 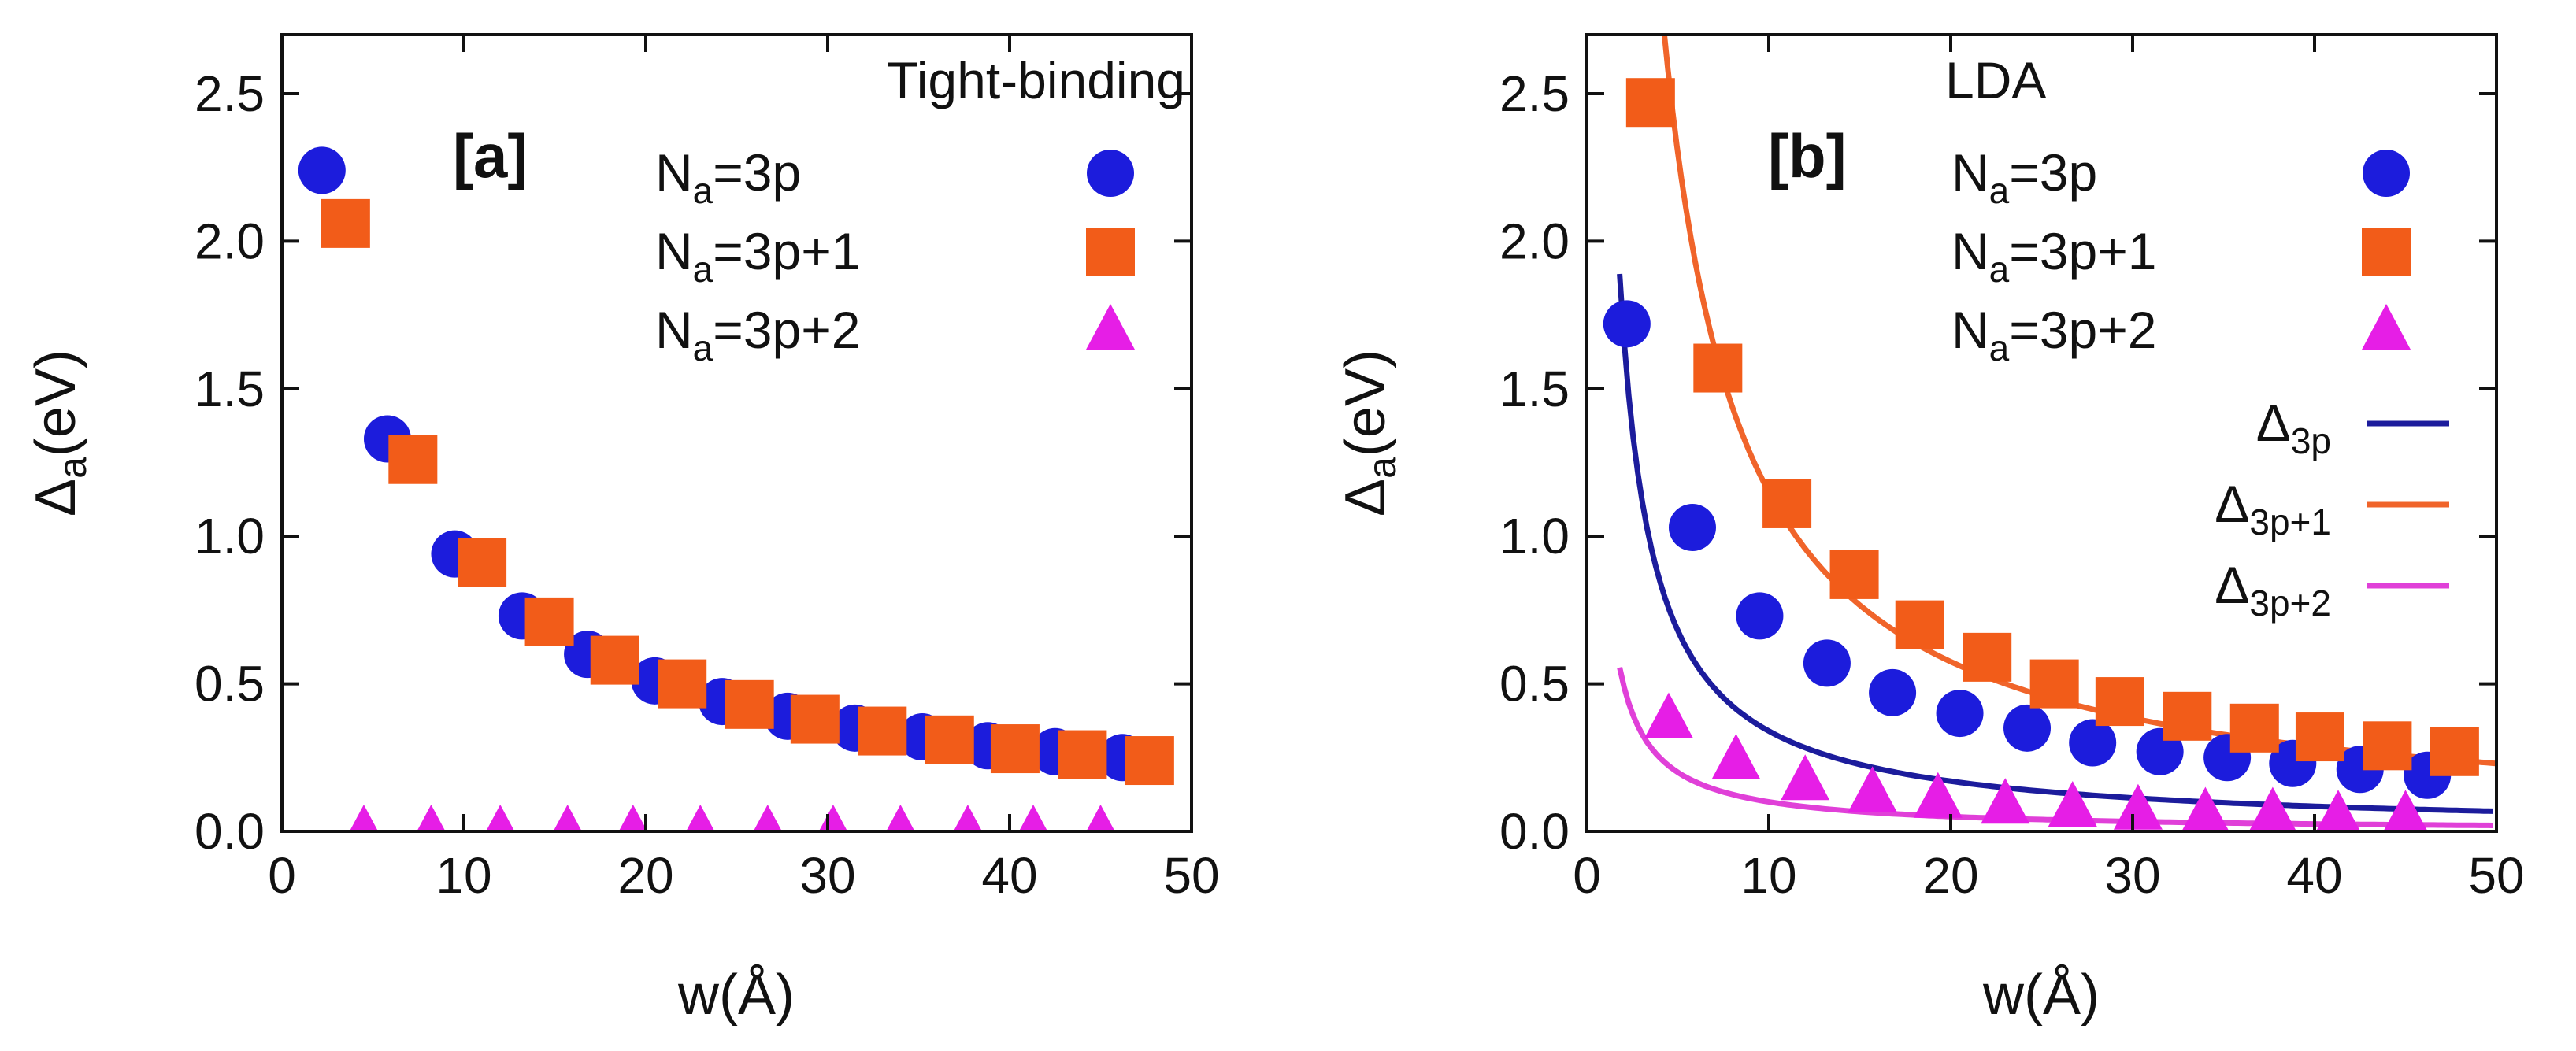 I want to click on panel-a-xtick-label: 30, so click(x=827, y=875).